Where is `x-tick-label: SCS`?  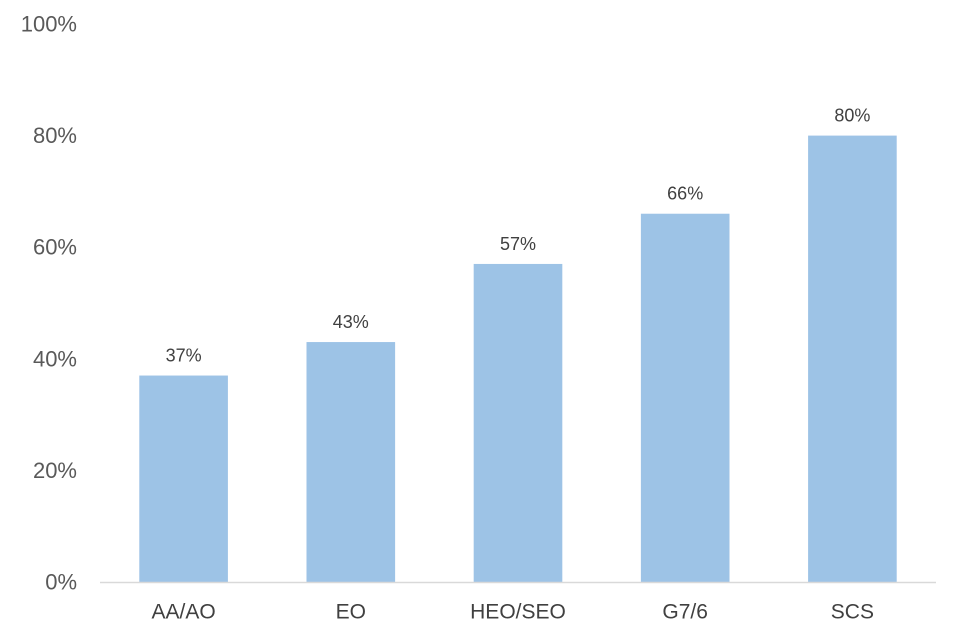
x-tick-label: SCS is located at coordinates (852, 612).